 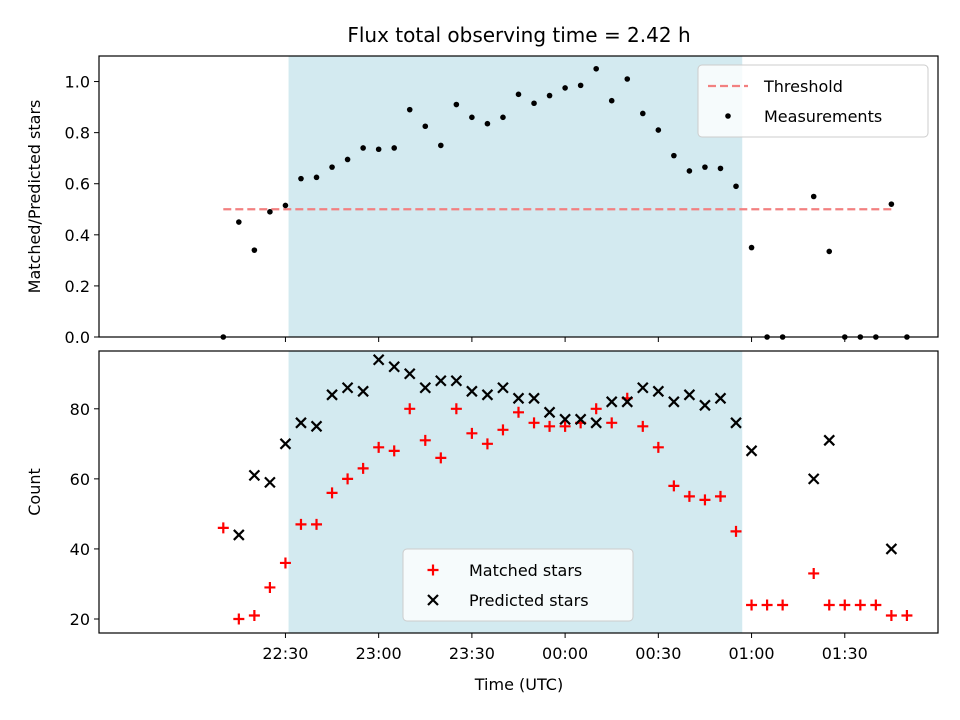 What do you see at coordinates (565, 653) in the screenshot?
I see `x-tick-label: 00:00` at bounding box center [565, 653].